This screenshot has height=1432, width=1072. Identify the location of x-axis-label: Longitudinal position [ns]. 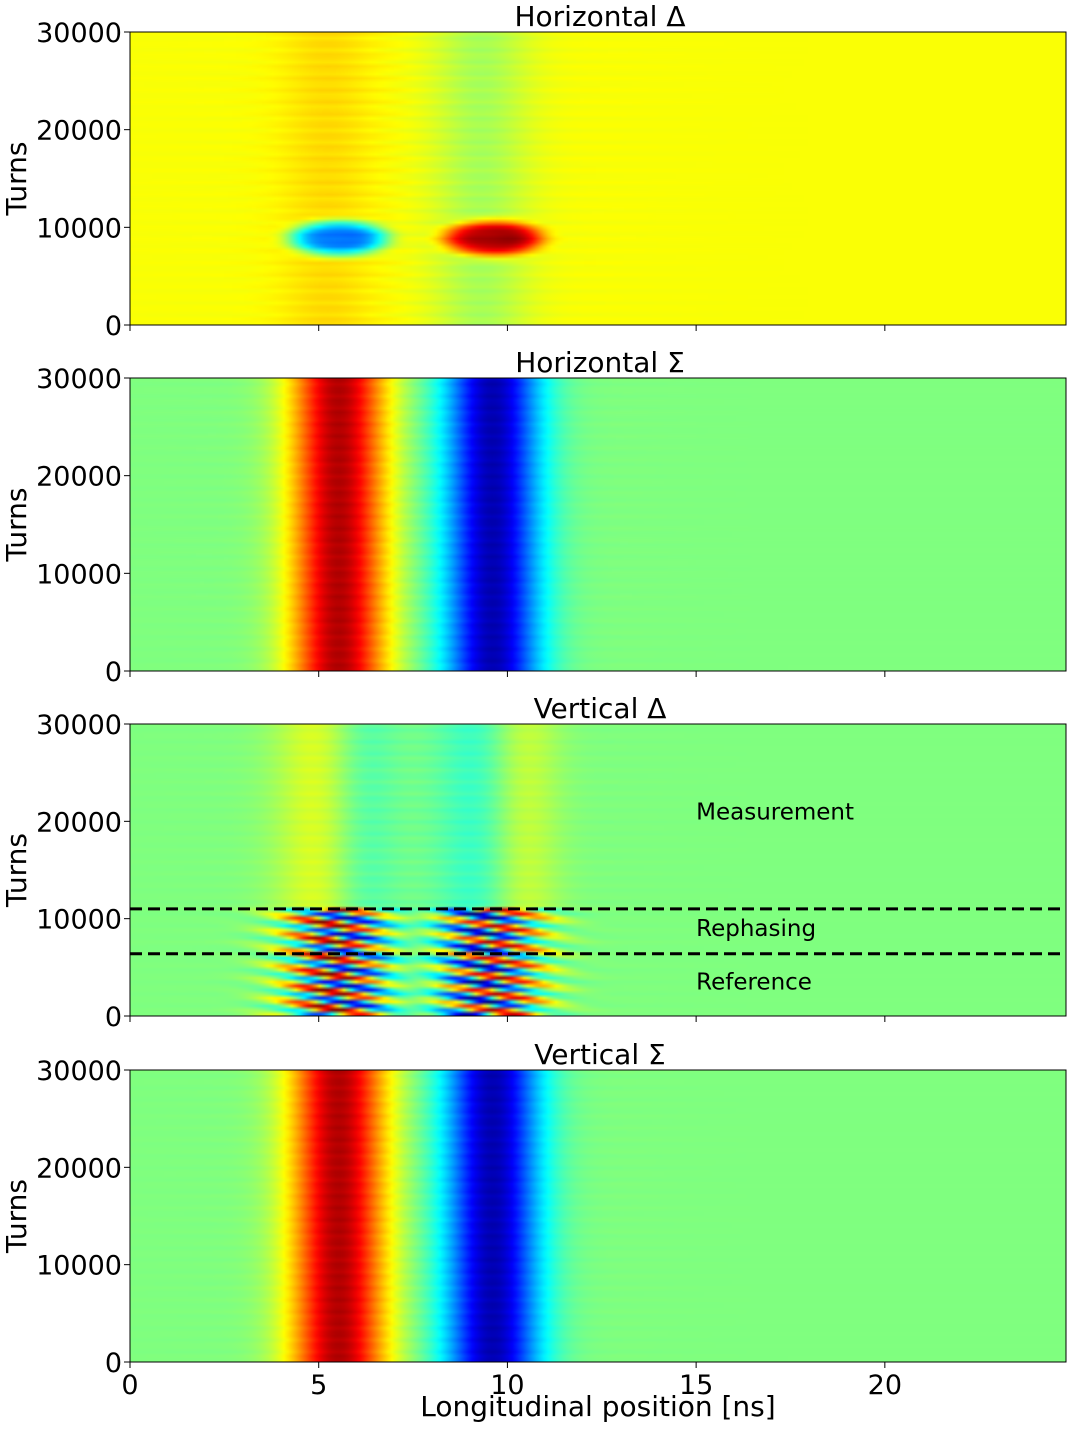
(597, 1406).